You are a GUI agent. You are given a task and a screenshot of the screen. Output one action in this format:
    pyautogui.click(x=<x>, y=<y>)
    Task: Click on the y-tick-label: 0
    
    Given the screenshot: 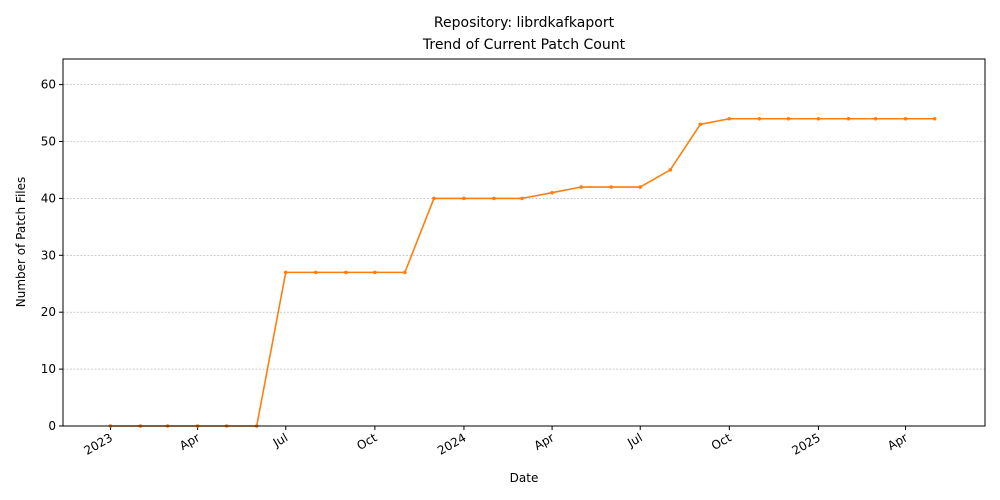 What is the action you would take?
    pyautogui.click(x=52, y=426)
    